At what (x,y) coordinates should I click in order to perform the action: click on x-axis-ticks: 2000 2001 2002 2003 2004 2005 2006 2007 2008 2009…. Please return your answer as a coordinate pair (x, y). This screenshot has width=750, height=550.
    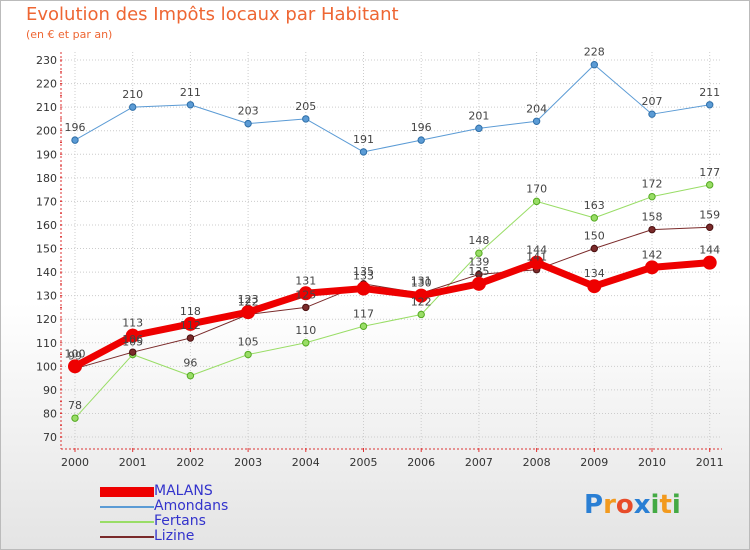
    Looking at the image, I should click on (392, 458).